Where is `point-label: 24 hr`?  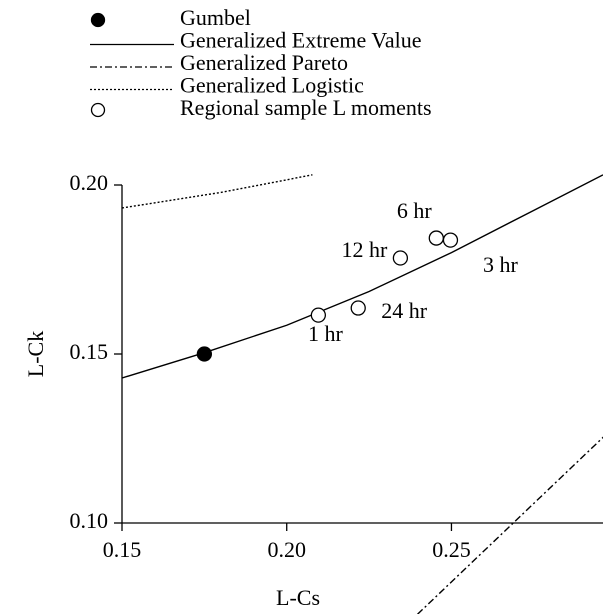
point-label: 24 hr is located at coordinates (404, 310).